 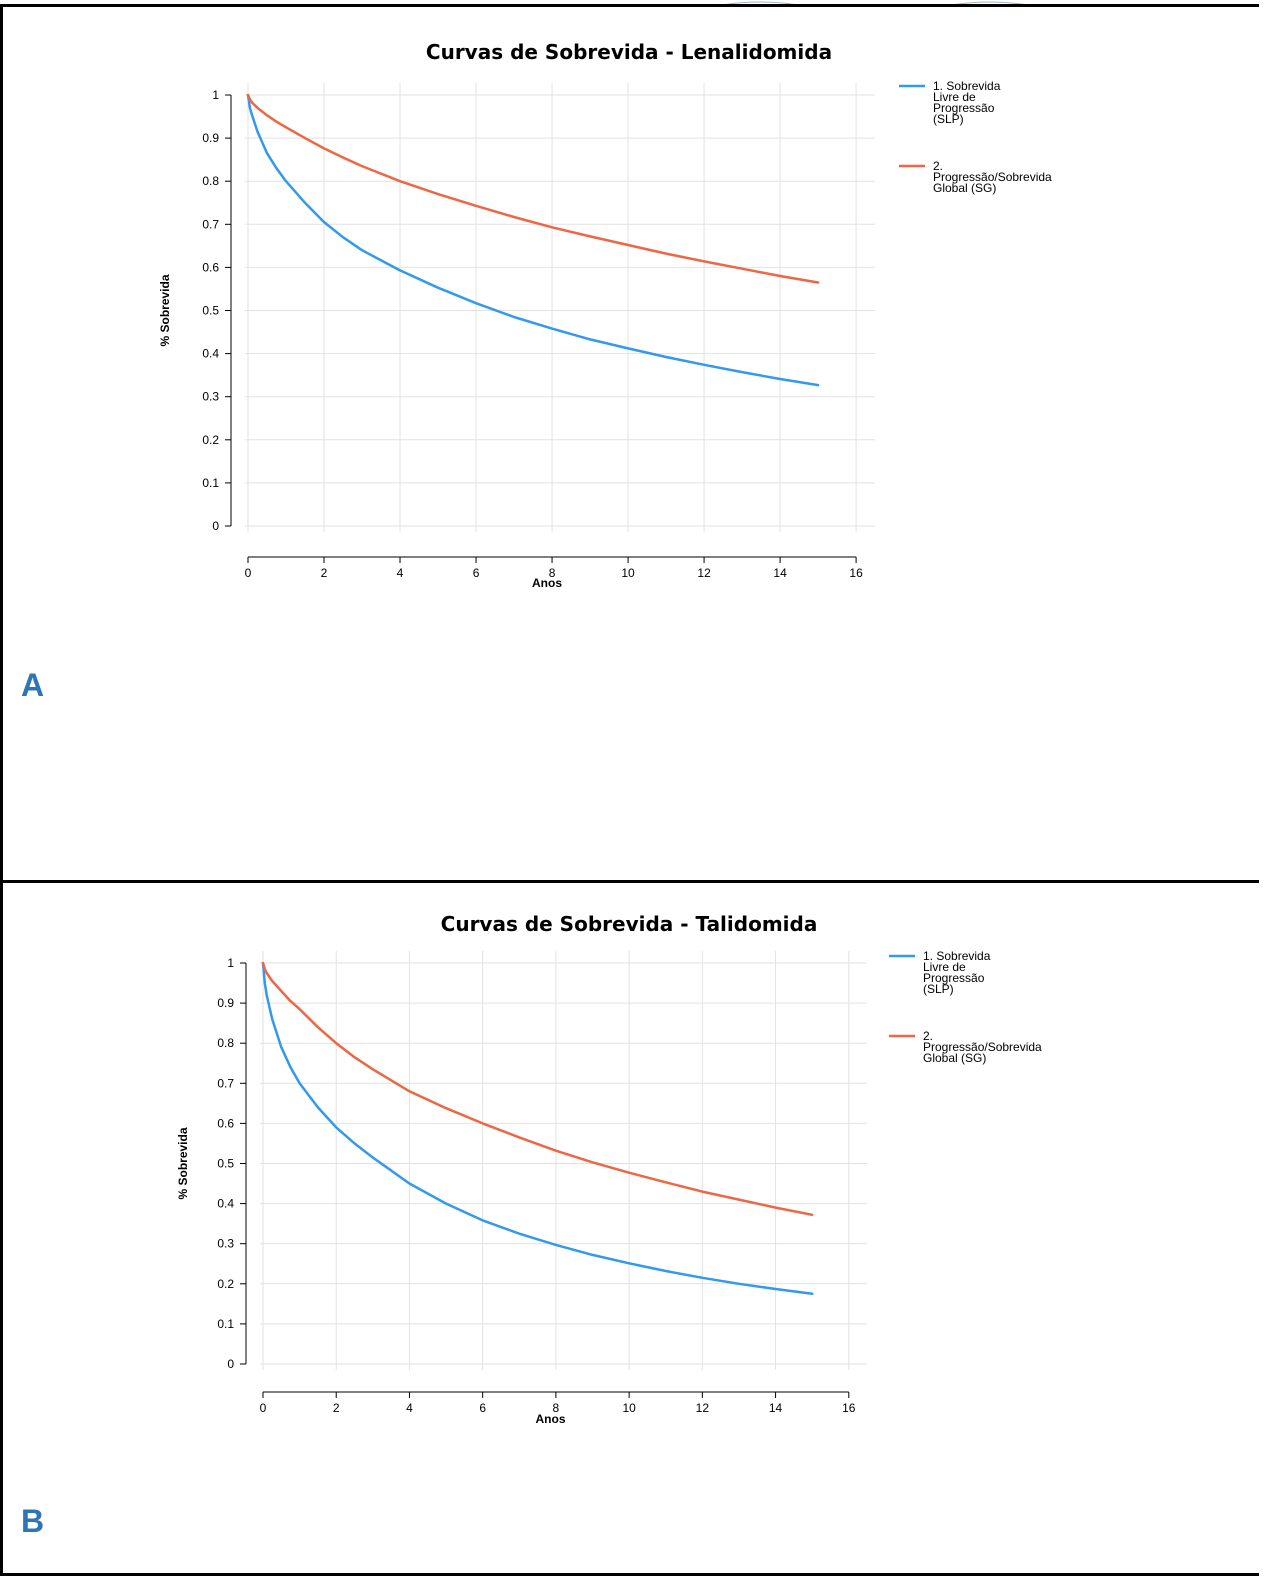 What do you see at coordinates (629, 924) in the screenshot?
I see `chart-title: Curvas de Sobrevida - Talidomida` at bounding box center [629, 924].